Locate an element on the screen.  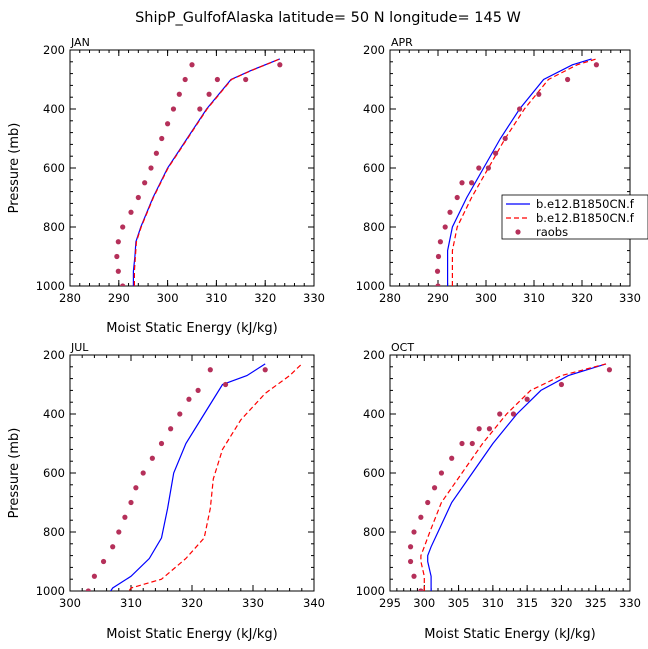
legend-marker is located at coordinates (518, 232).